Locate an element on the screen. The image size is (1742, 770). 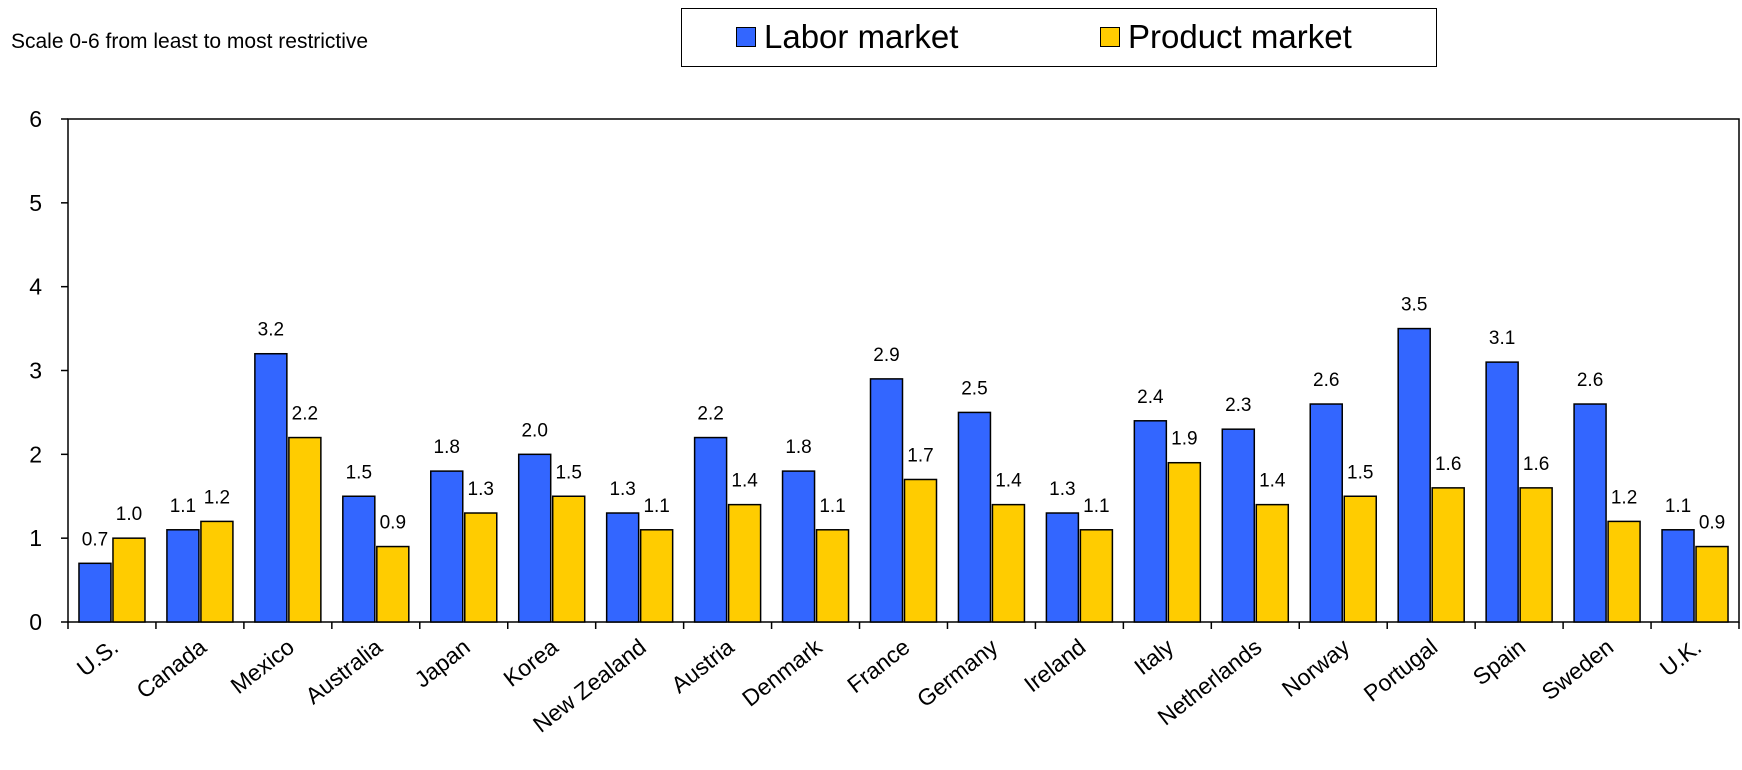
x-tick-label: Canada is located at coordinates (171, 668).